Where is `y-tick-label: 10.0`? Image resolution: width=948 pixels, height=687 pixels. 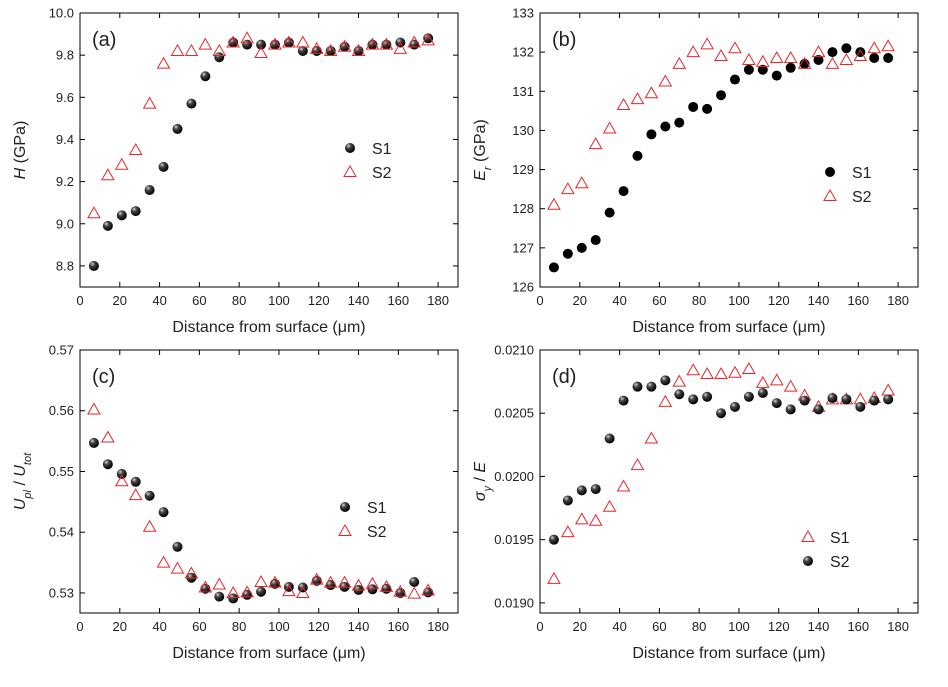 y-tick-label: 10.0 is located at coordinates (61, 13).